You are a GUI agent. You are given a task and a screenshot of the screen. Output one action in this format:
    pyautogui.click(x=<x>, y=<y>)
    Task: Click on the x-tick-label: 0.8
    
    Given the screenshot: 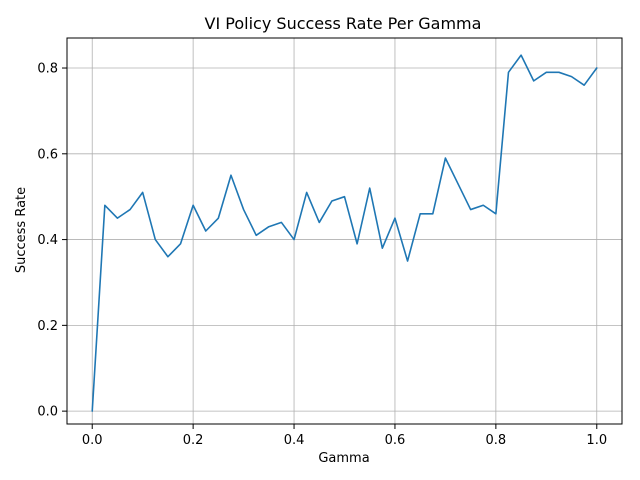 What is the action you would take?
    pyautogui.click(x=496, y=440)
    